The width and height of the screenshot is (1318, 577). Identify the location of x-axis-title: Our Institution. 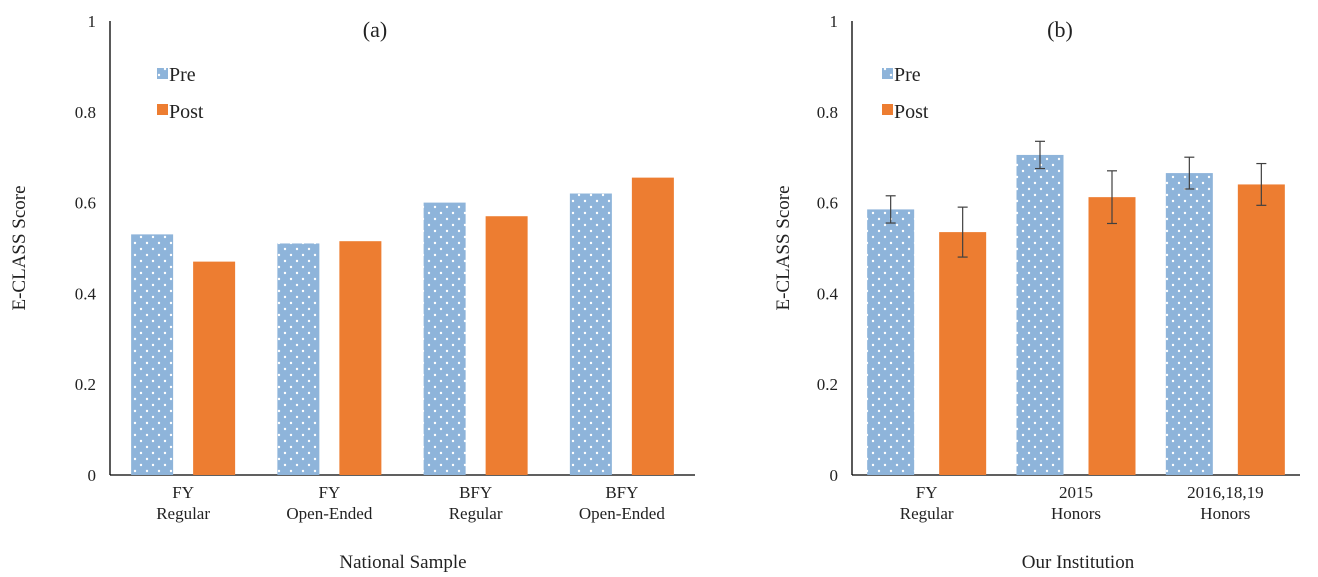
(1078, 562).